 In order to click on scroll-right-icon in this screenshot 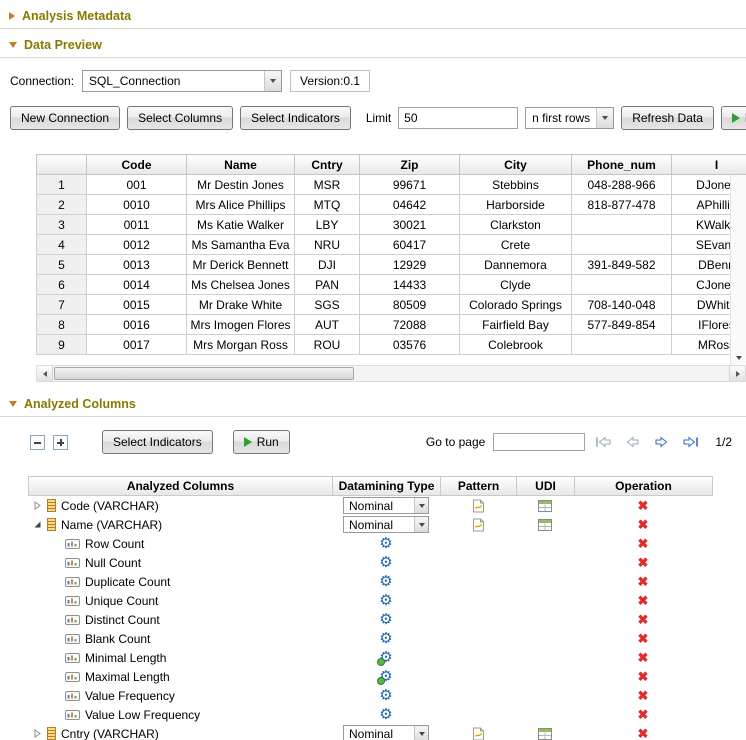, I will do `click(737, 373)`.